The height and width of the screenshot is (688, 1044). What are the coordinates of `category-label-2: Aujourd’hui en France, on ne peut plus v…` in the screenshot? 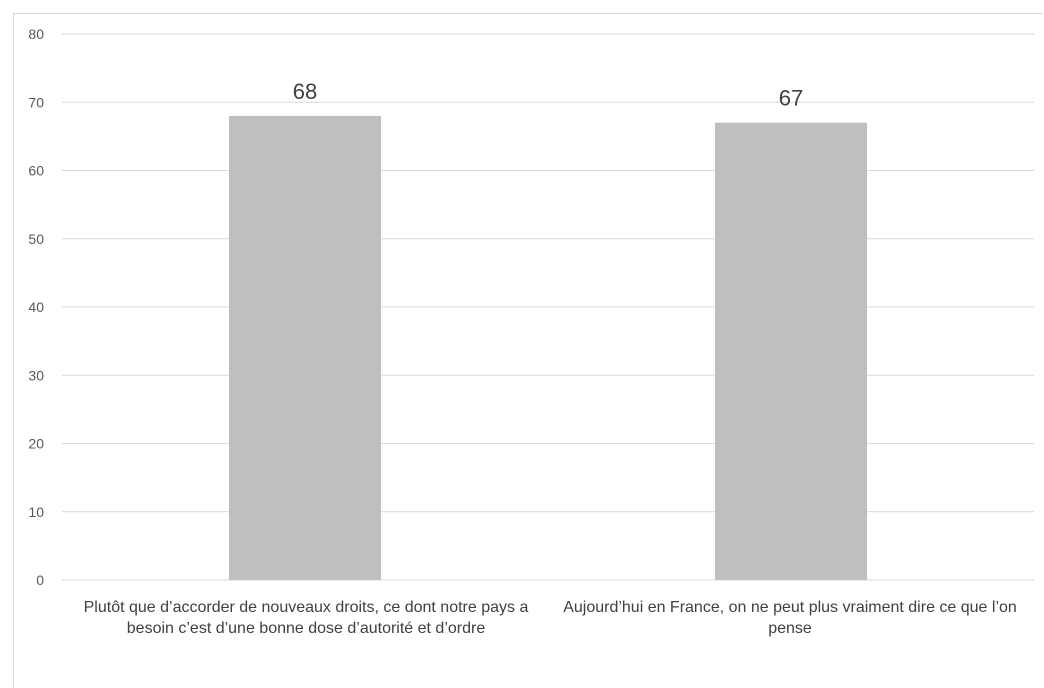 It's located at (790, 618).